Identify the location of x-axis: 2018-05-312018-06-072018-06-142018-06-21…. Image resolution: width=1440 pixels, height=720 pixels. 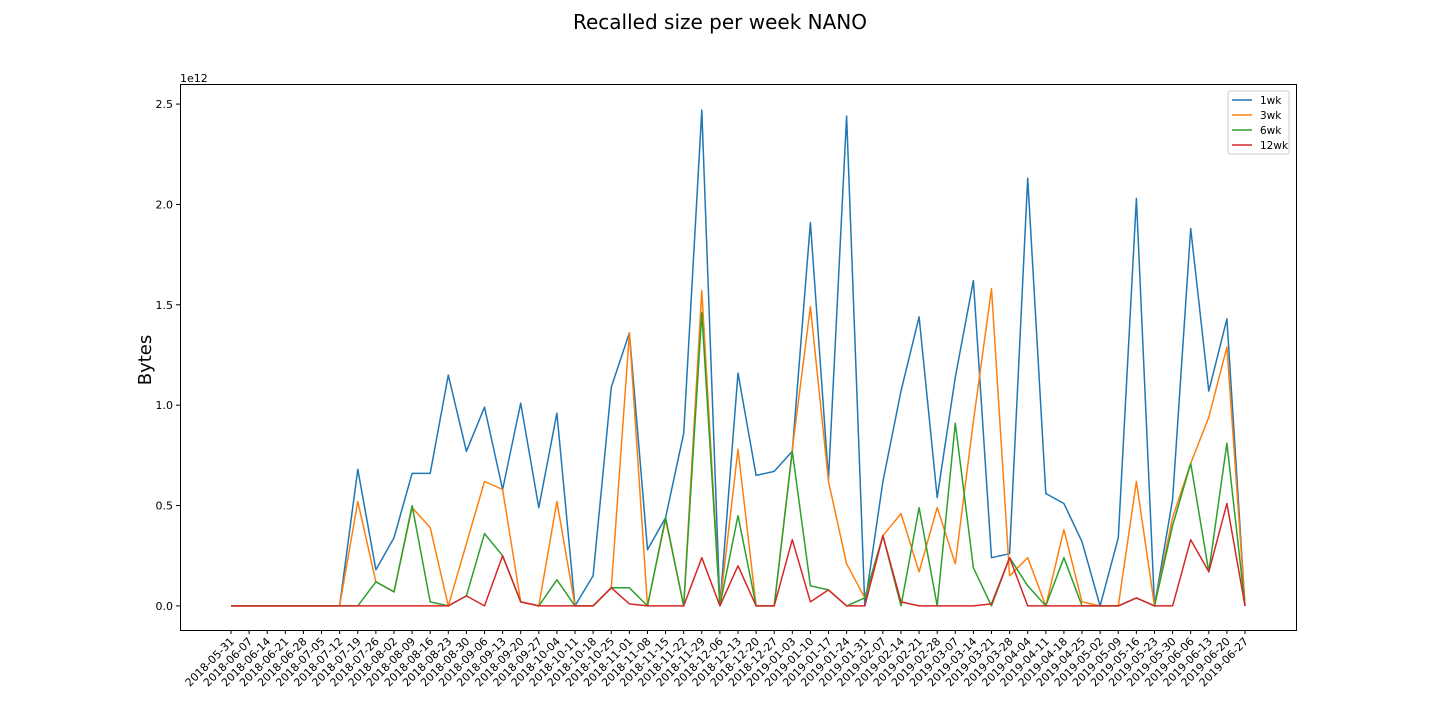
(717, 659).